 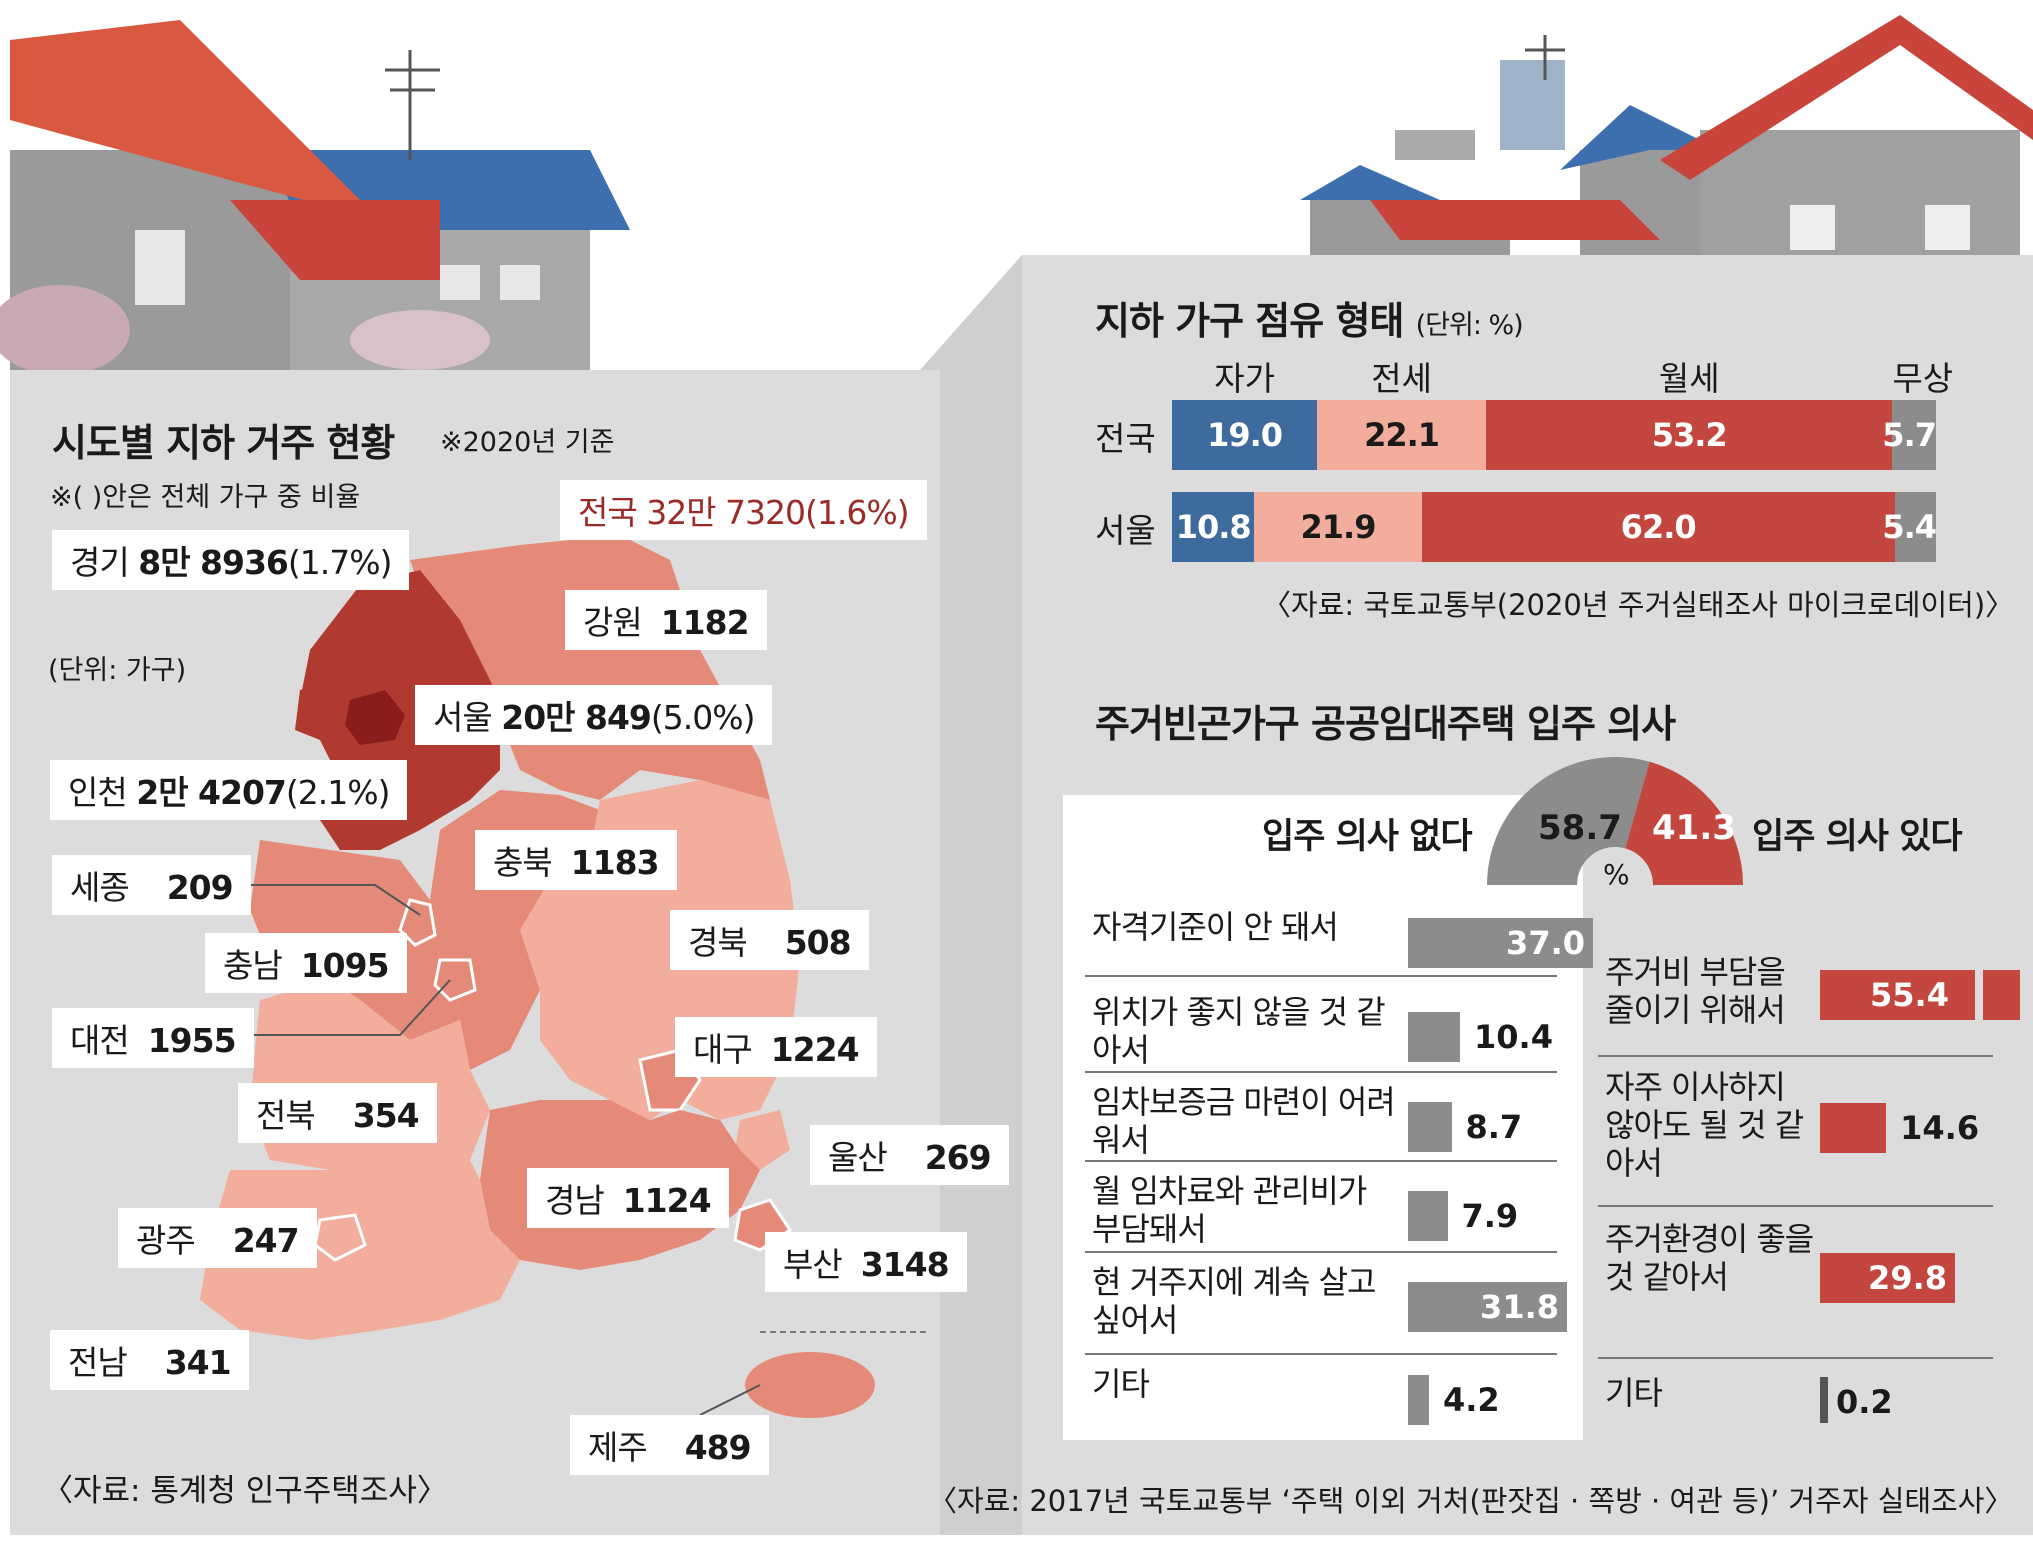 What do you see at coordinates (1309, 321) in the screenshot?
I see `tenure-title: 지하 가구 점유 형태 (단위: %)` at bounding box center [1309, 321].